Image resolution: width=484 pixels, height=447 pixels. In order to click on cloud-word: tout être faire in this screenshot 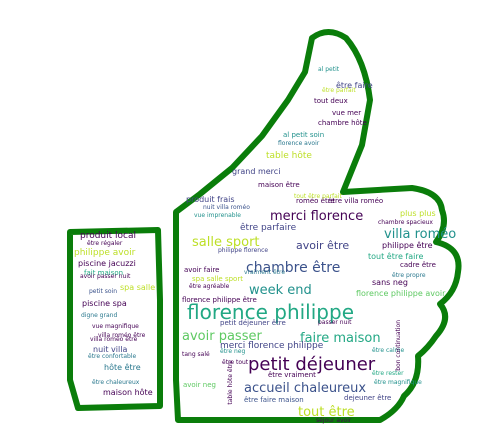, I will do `click(396, 256)`.